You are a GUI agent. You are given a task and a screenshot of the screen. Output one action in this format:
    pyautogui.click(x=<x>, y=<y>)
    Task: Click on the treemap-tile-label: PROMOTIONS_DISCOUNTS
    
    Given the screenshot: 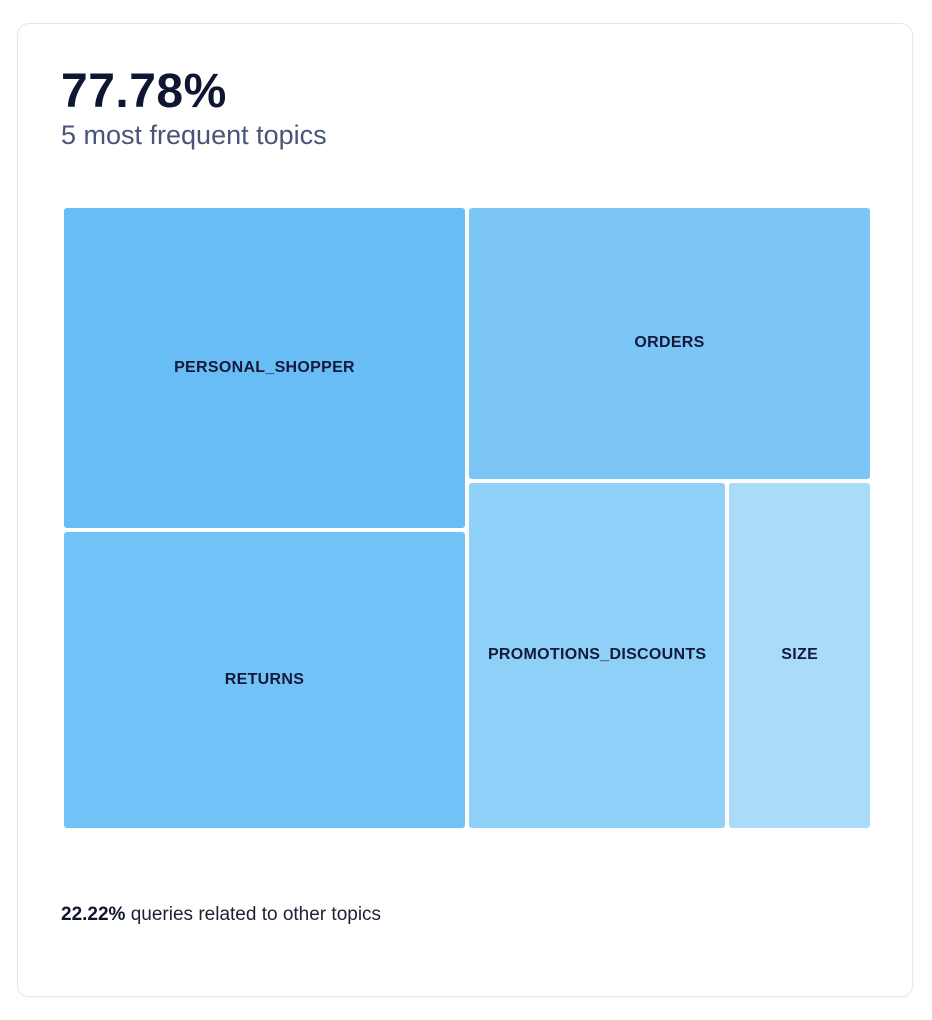 What is the action you would take?
    pyautogui.click(x=597, y=655)
    